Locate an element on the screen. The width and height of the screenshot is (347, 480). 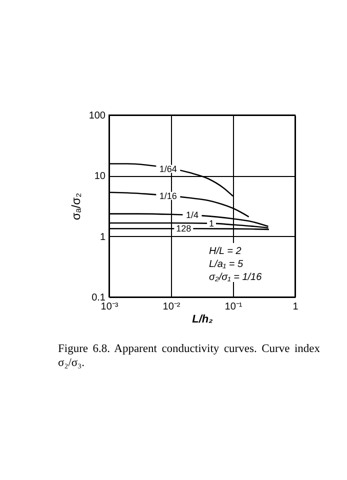
series-label: 1/16 is located at coordinates (168, 195).